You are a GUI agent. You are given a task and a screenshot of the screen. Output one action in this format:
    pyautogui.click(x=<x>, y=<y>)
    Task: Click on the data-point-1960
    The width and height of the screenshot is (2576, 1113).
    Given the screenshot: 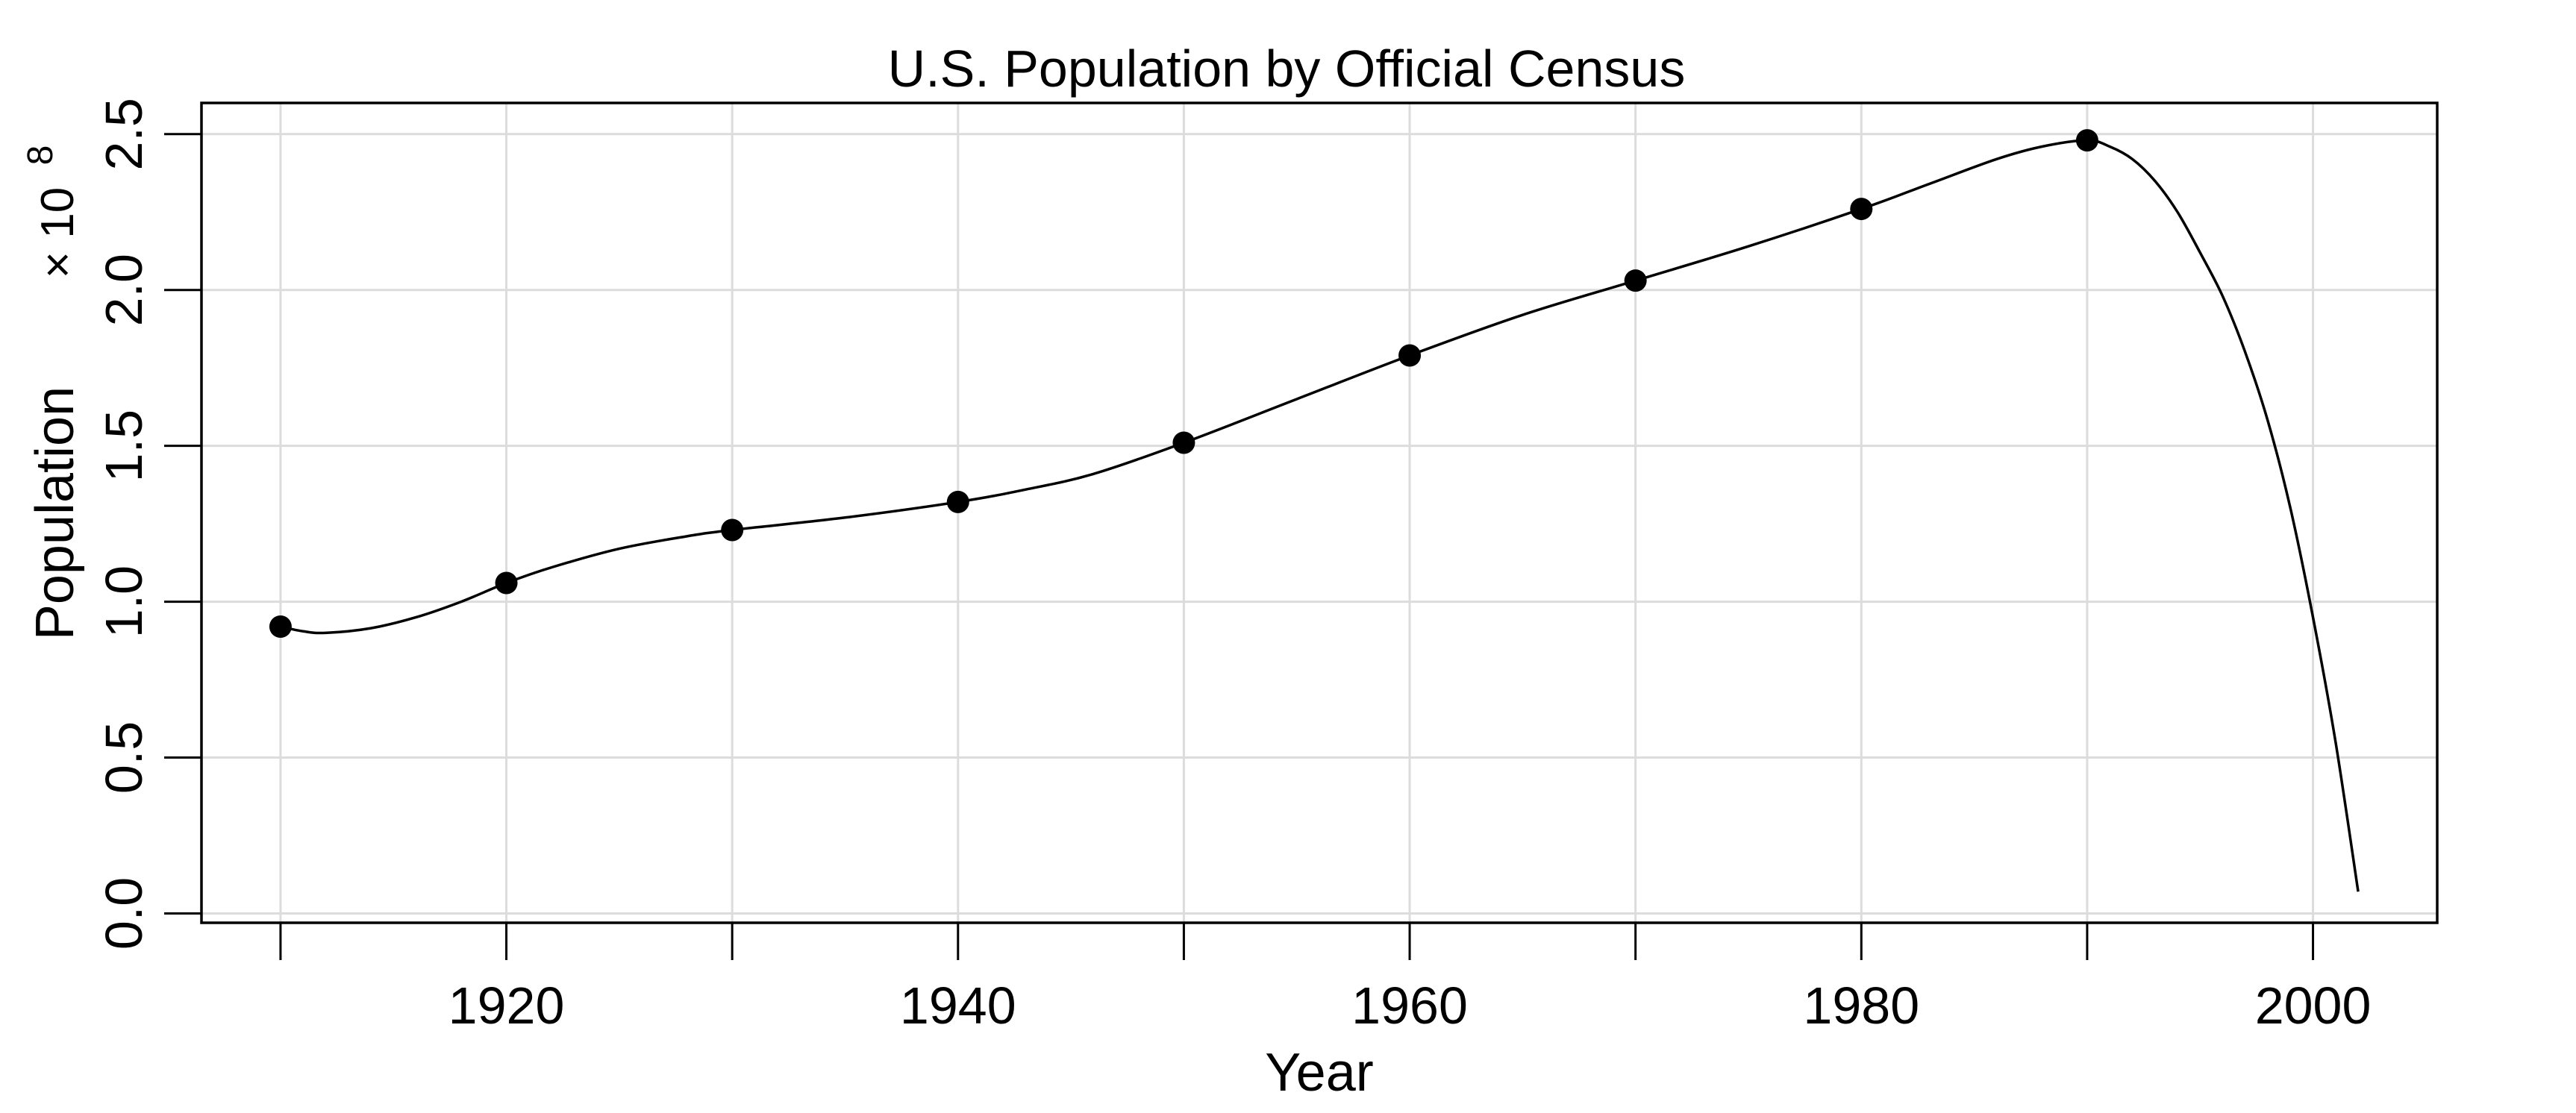 What is the action you would take?
    pyautogui.click(x=1410, y=356)
    